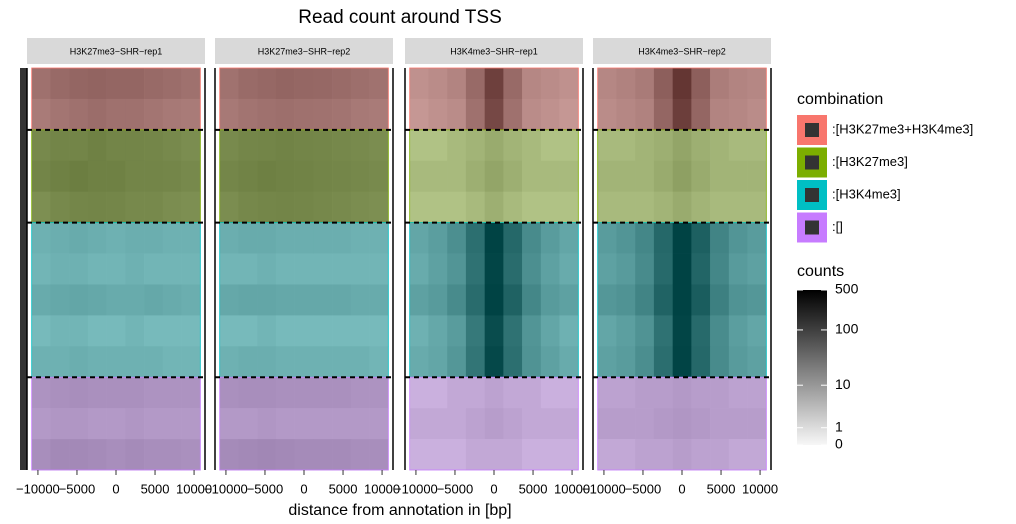 The width and height of the screenshot is (1016, 524). Describe the element at coordinates (843, 384) in the screenshot. I see `colorbar-tick-label: 10` at that location.